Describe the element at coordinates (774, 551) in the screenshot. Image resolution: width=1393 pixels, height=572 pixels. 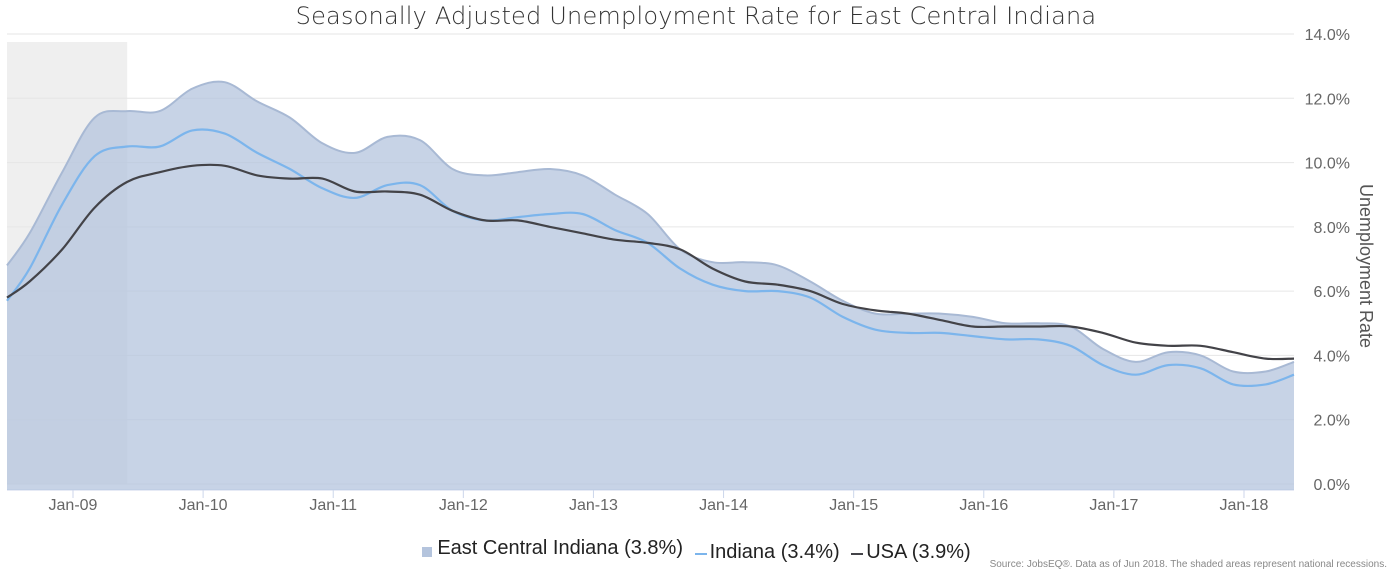
I see `legend-label: Indiana (3.4%)` at that location.